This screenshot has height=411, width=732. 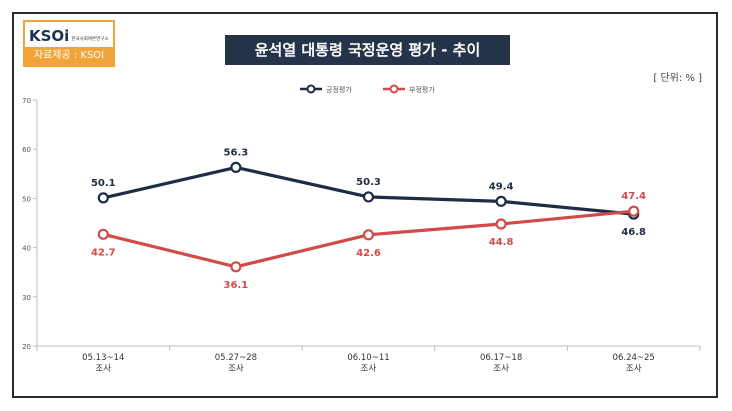 What do you see at coordinates (26, 150) in the screenshot?
I see `y-tick-label: 60` at bounding box center [26, 150].